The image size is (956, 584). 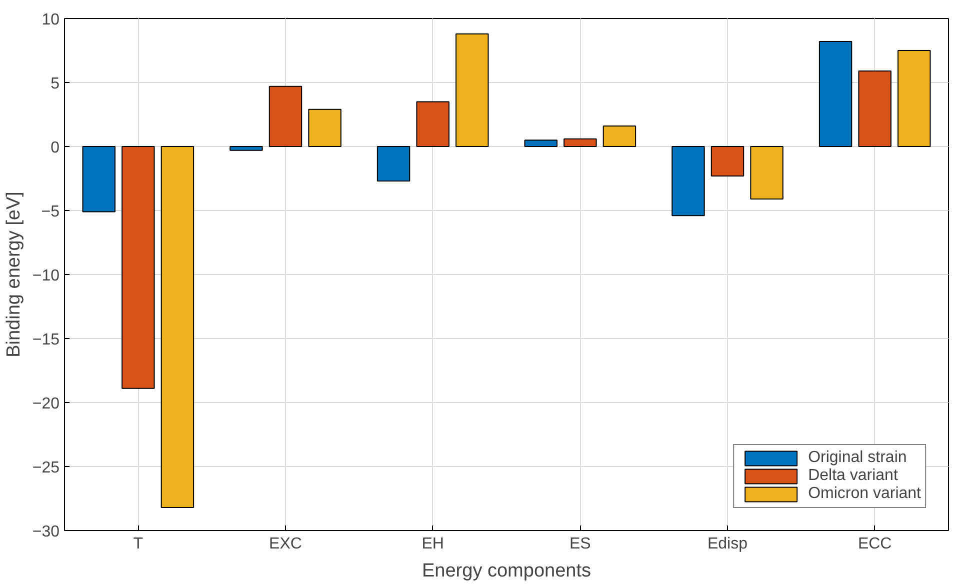 What do you see at coordinates (51, 20) in the screenshot?
I see `y-tick-label: 10` at bounding box center [51, 20].